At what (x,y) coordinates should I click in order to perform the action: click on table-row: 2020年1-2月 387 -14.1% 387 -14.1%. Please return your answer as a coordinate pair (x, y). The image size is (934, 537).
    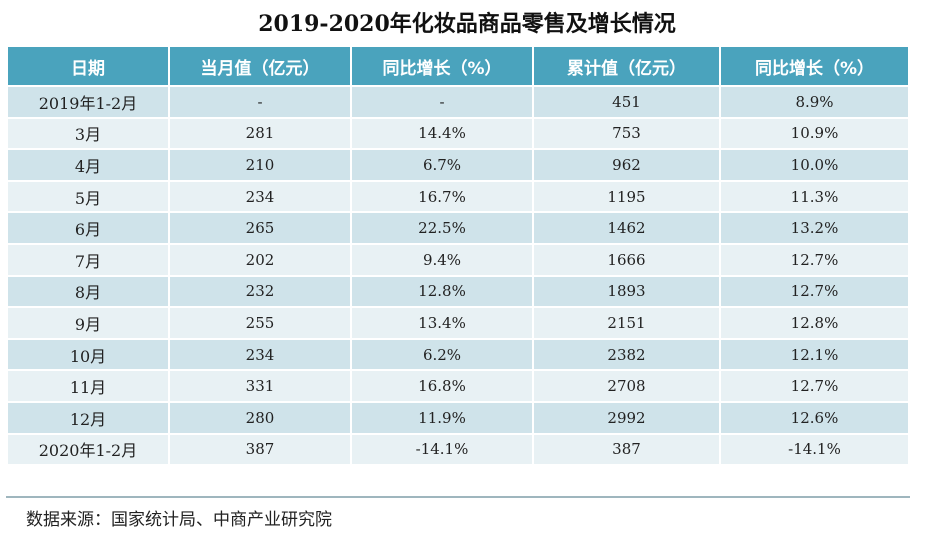
    Looking at the image, I should click on (458, 449).